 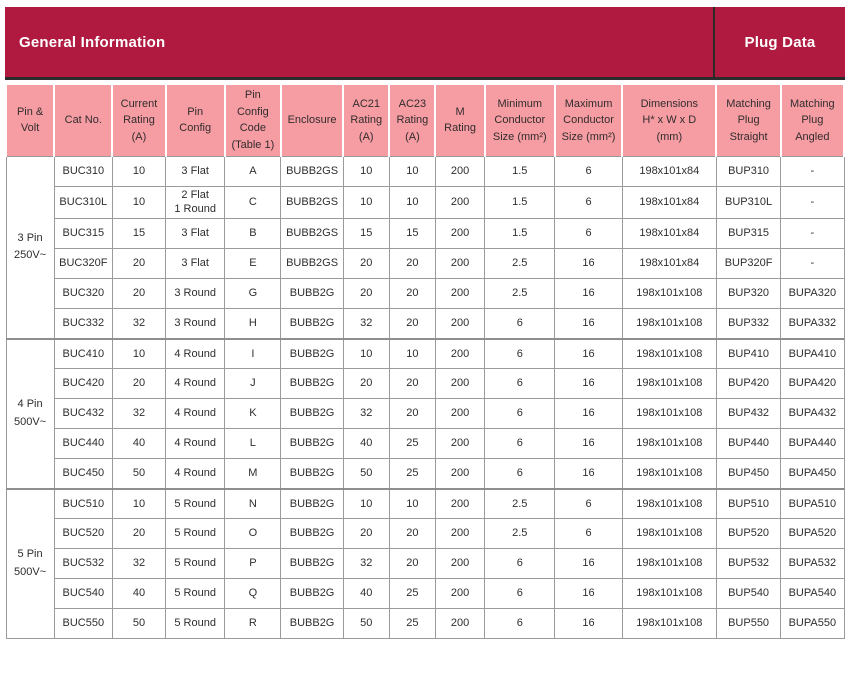 I want to click on cell-cat_no: BUC532, so click(x=83, y=564).